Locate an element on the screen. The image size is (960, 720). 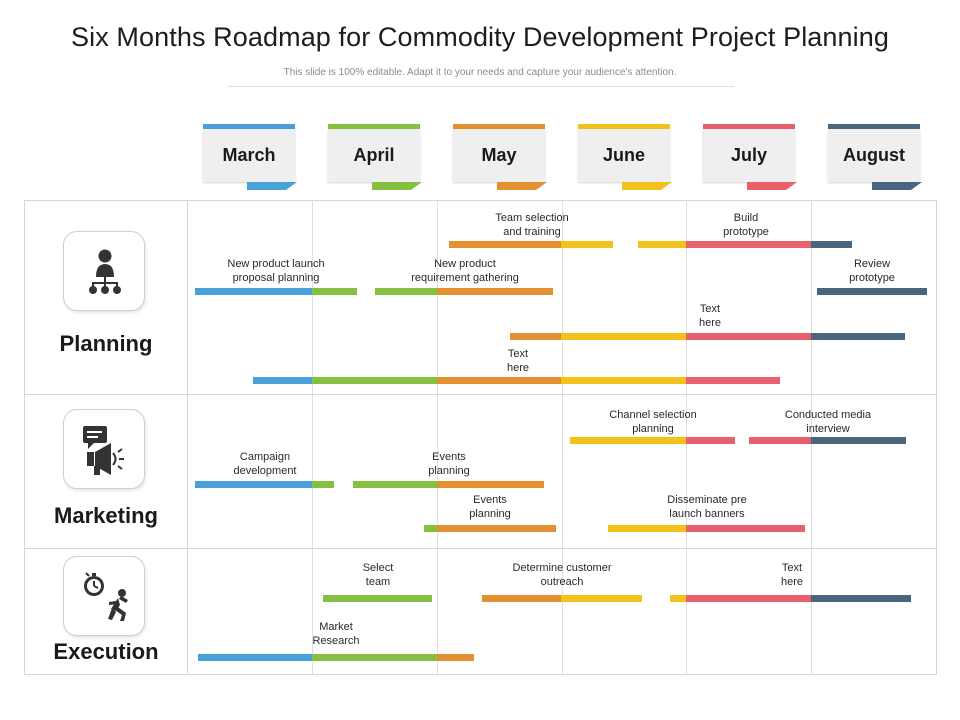
month-tab-label: August is located at coordinates (874, 155).